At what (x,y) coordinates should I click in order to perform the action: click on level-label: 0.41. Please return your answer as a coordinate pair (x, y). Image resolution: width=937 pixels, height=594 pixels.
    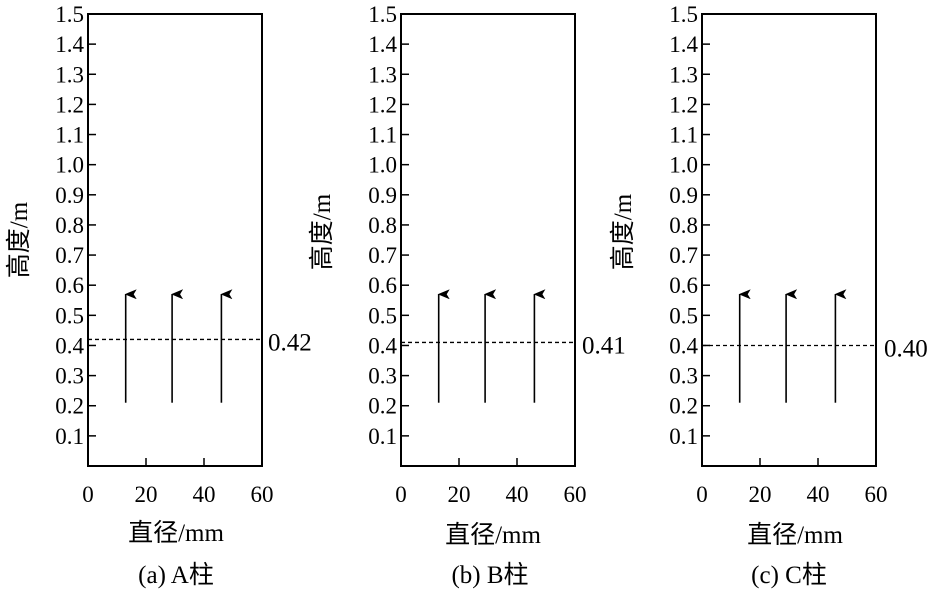
    Looking at the image, I should click on (604, 345).